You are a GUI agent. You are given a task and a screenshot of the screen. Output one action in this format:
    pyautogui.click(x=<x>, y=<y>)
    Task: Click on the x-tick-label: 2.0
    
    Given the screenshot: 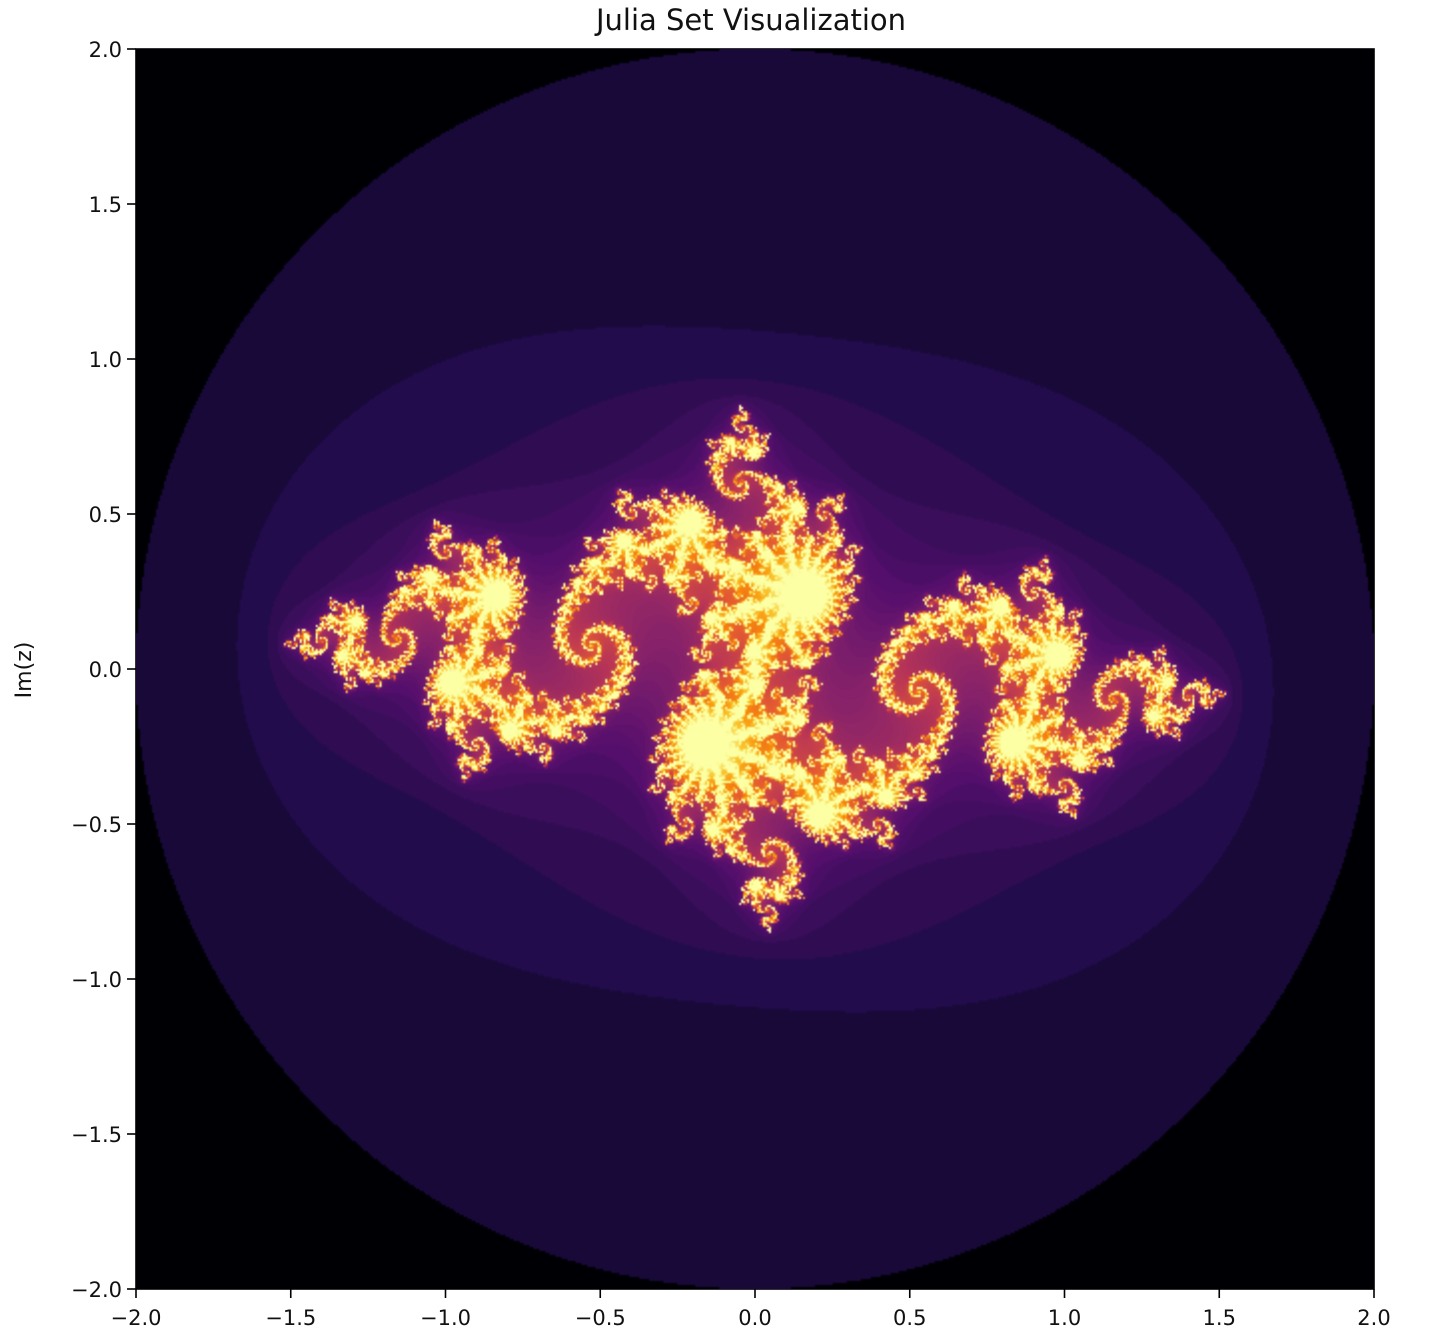 What is the action you would take?
    pyautogui.click(x=1373, y=1318)
    